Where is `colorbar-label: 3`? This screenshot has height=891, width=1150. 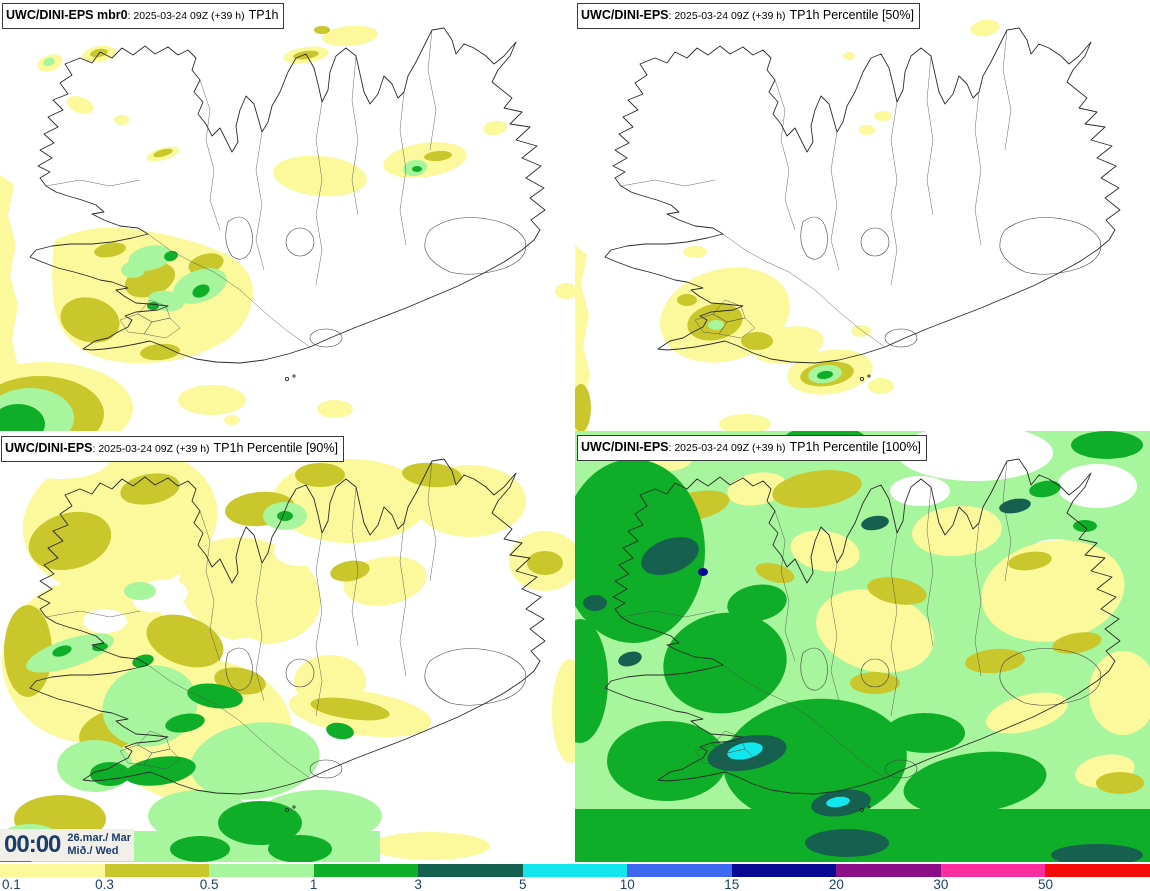
colorbar-label: 3 is located at coordinates (418, 884).